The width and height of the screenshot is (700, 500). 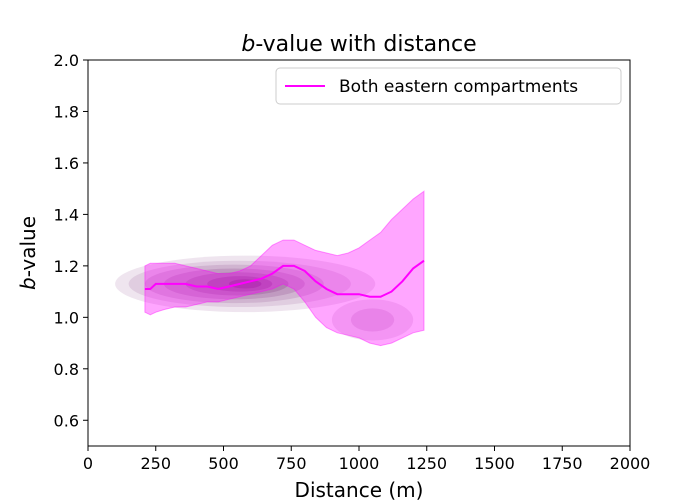 I want to click on x-tick-label: 1750, so click(x=562, y=463).